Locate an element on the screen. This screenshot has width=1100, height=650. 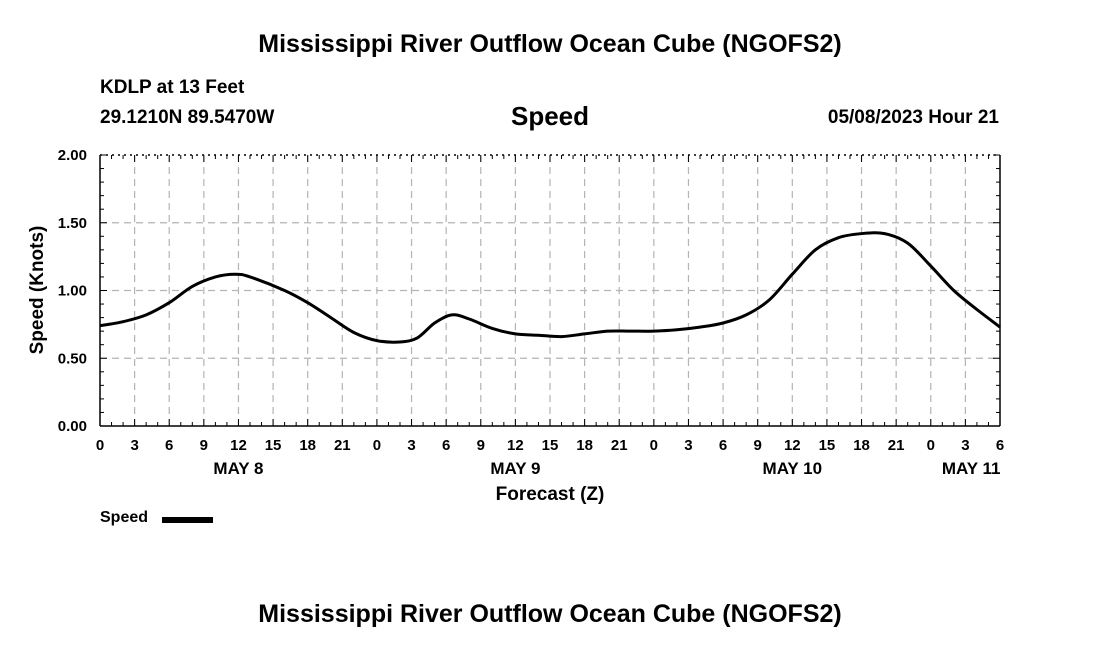
y-tick-label: 1.00 is located at coordinates (72, 291).